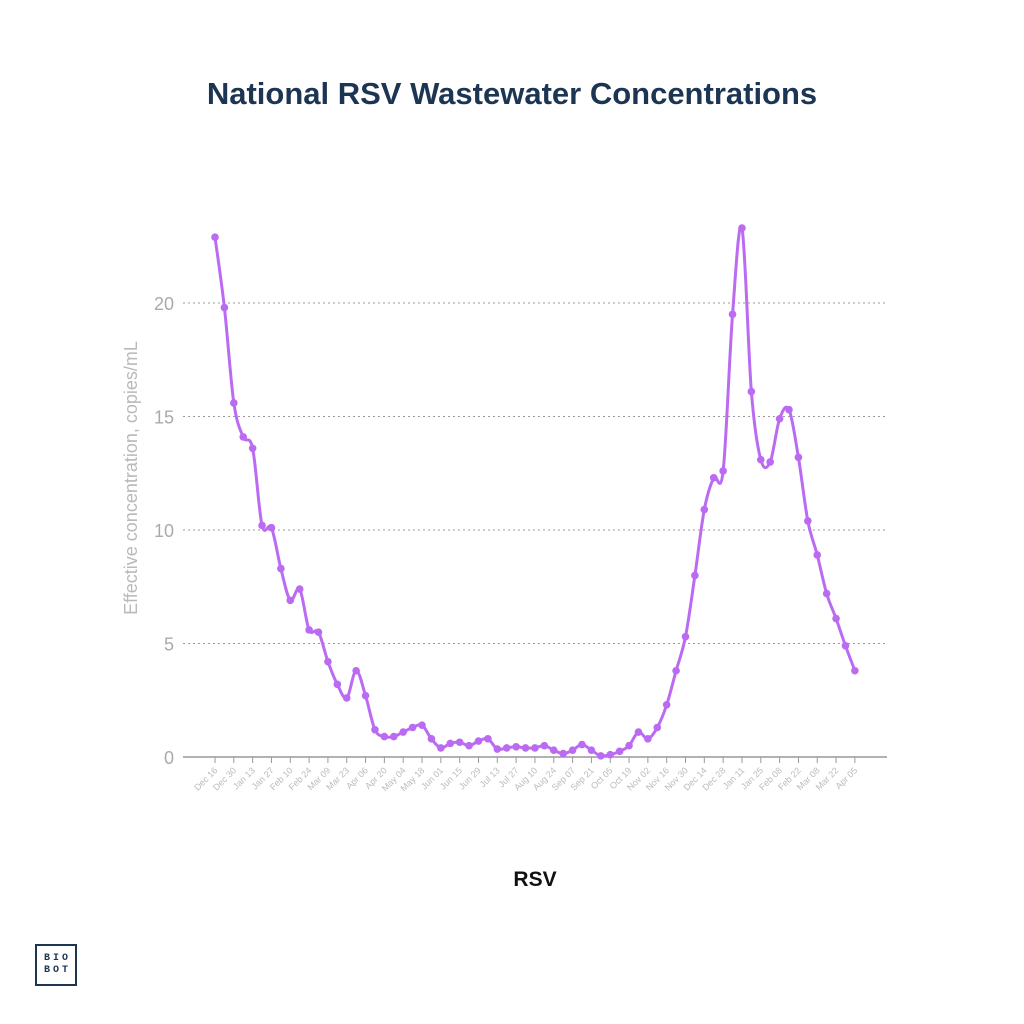 This screenshot has height=1024, width=1024. Describe the element at coordinates (131, 478) in the screenshot. I see `y-axis-title: Effective concentration, copies/mL` at that location.